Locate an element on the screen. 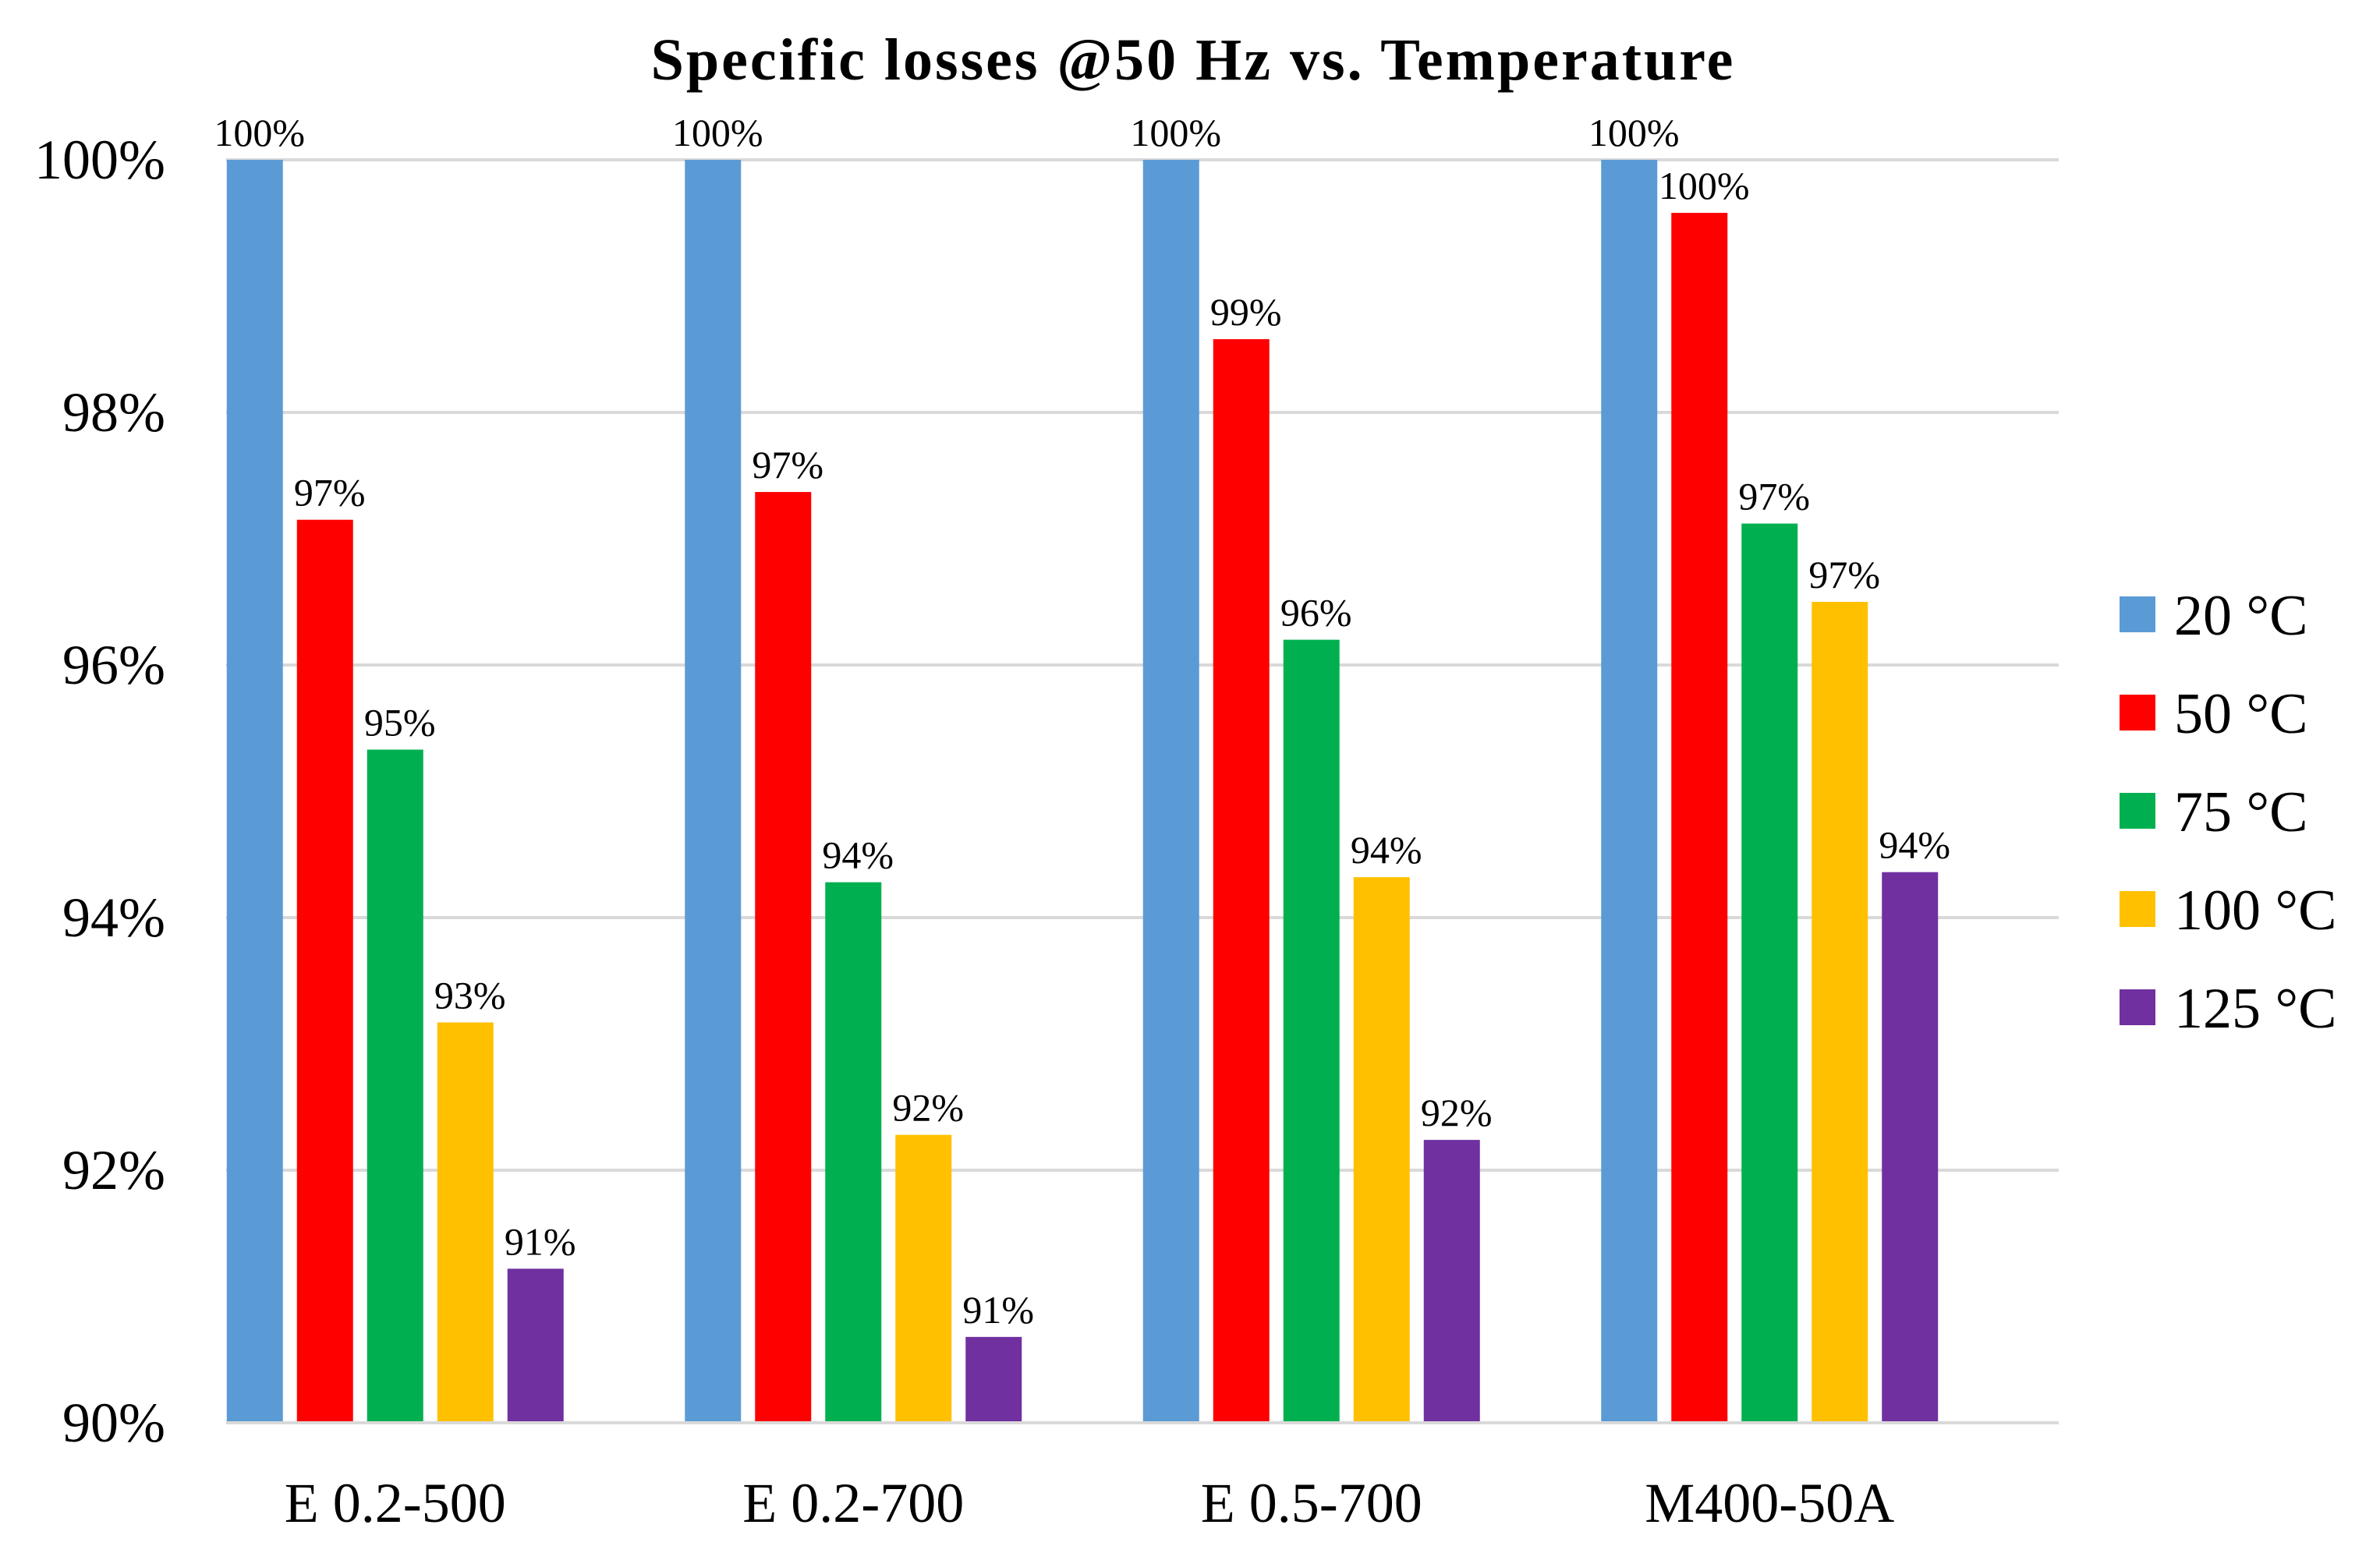 This screenshot has width=2380, height=1553. legend-label: 75 °C is located at coordinates (2241, 812).